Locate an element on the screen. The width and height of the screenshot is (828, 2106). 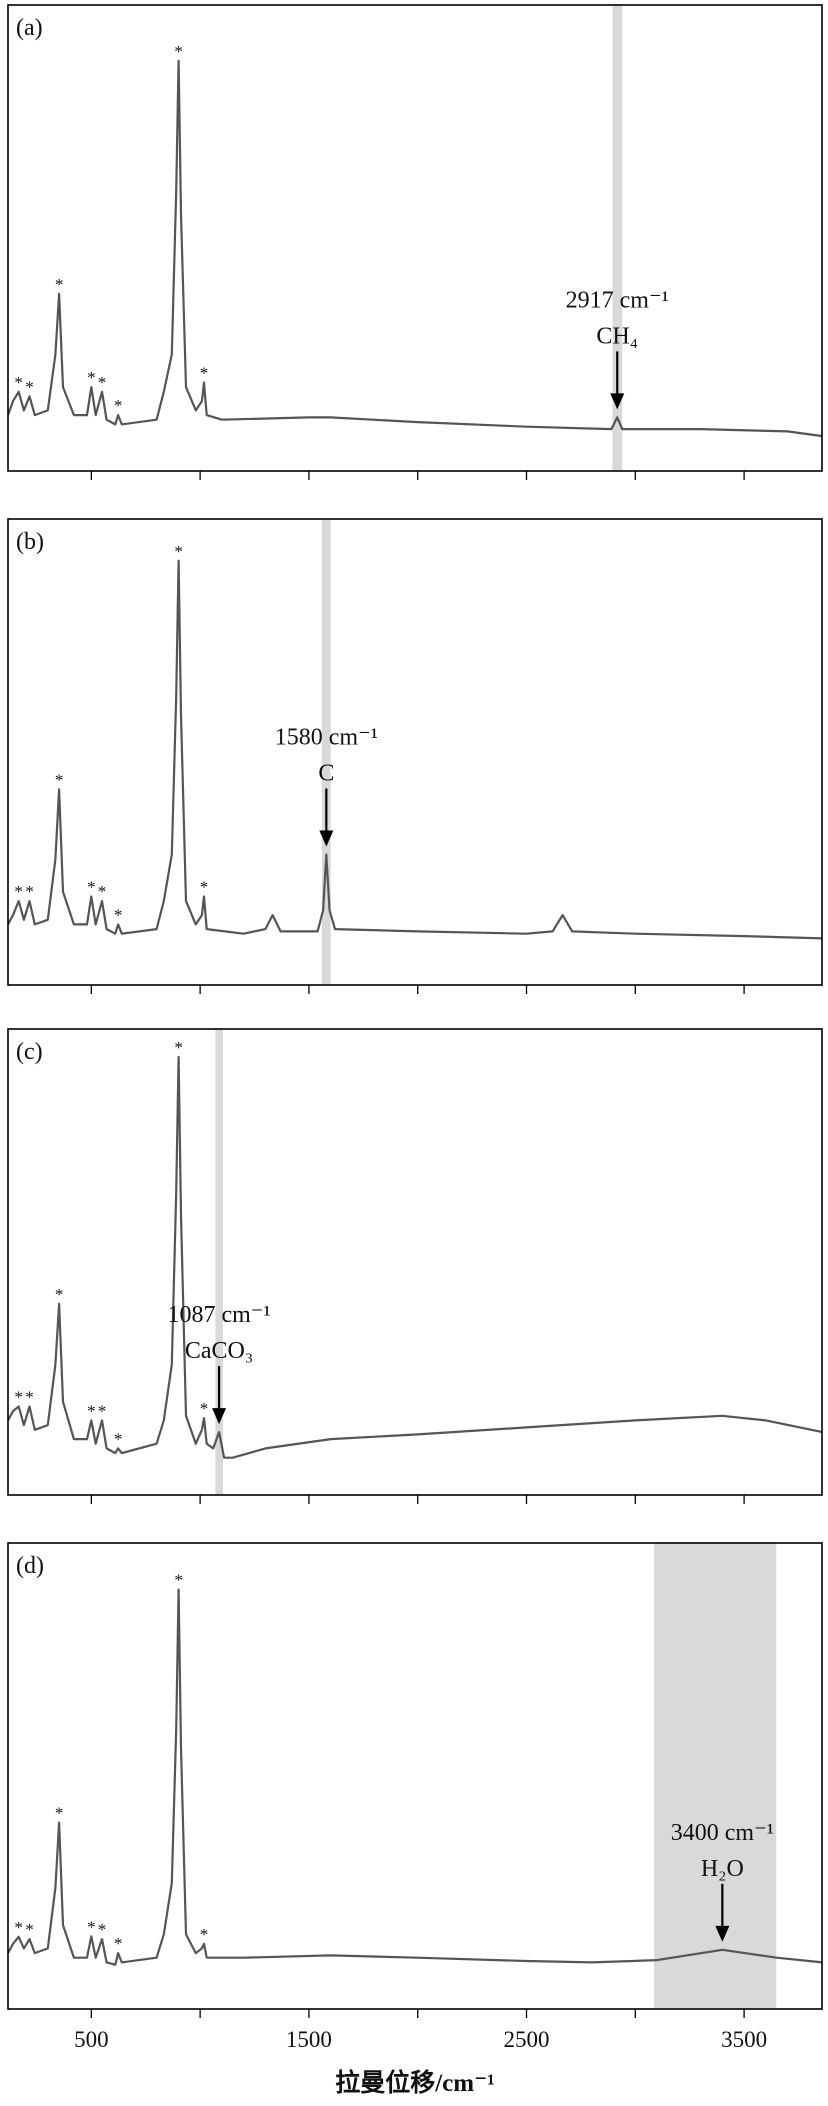
annotation-wavenumber: 3400 cm⁻¹ is located at coordinates (722, 1833).